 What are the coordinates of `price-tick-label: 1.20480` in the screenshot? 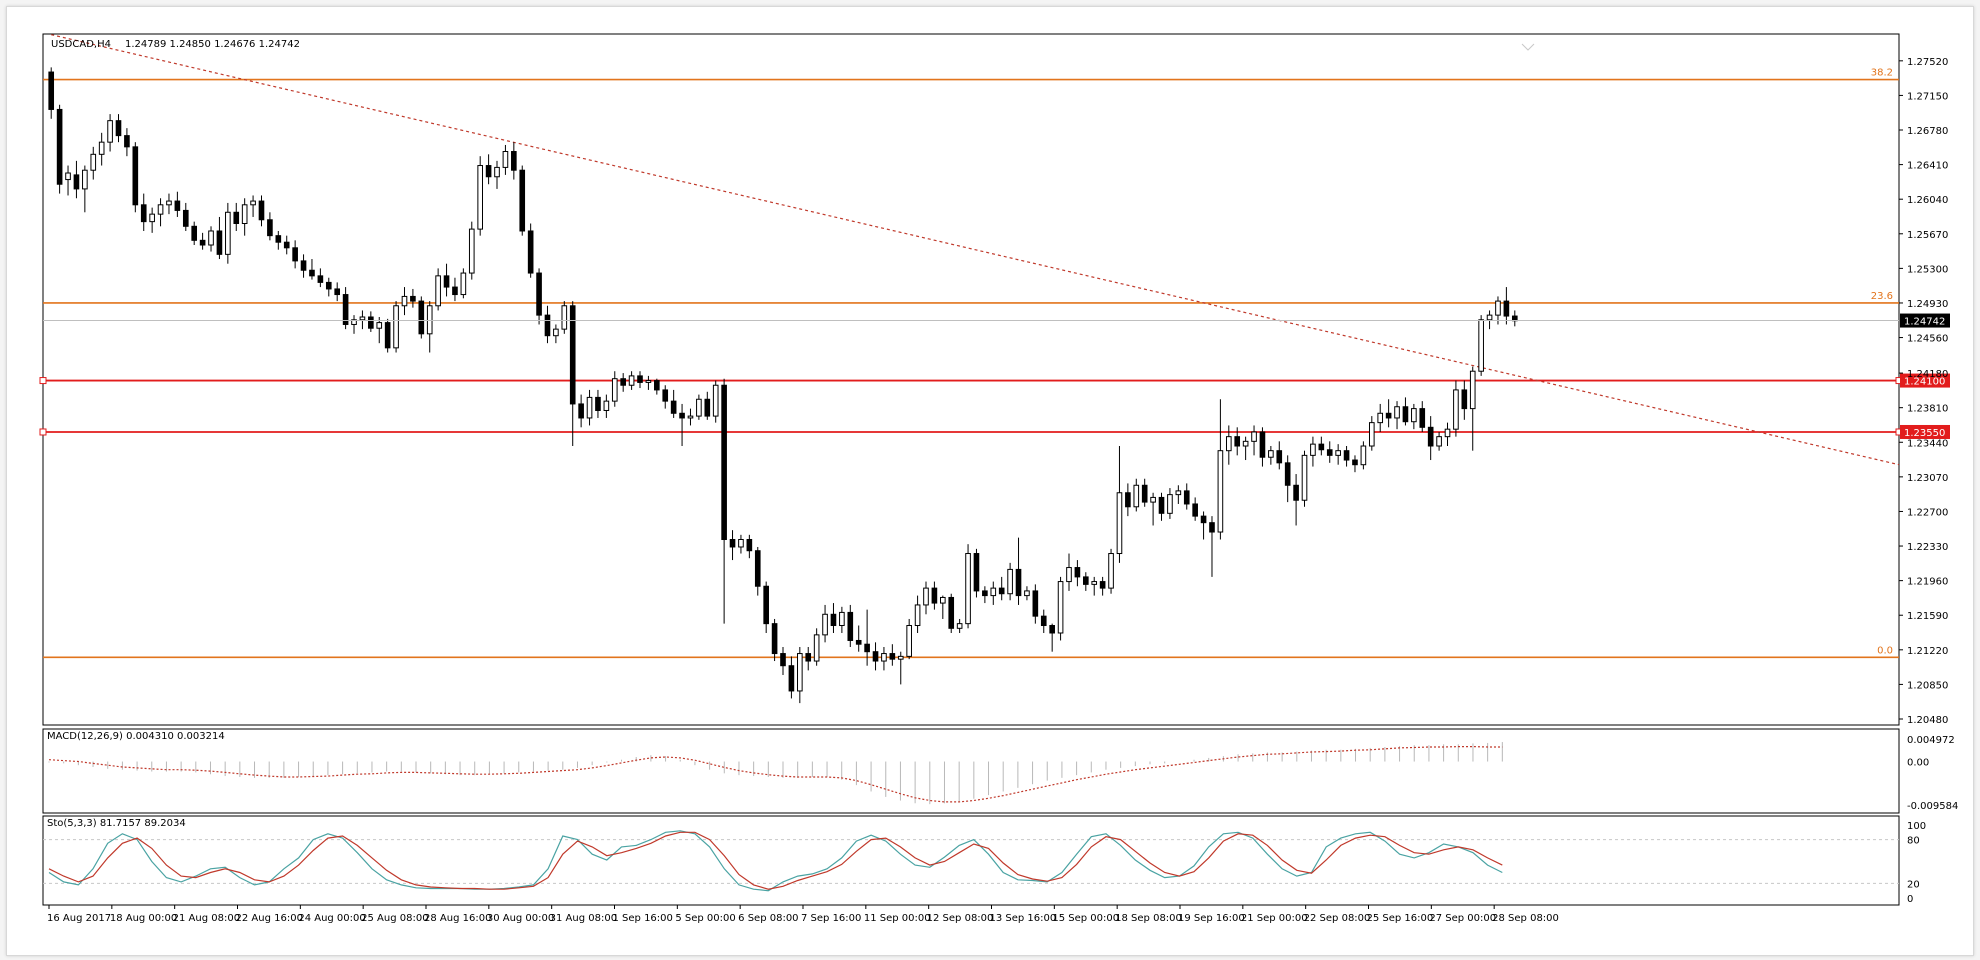 It's located at (1927, 720).